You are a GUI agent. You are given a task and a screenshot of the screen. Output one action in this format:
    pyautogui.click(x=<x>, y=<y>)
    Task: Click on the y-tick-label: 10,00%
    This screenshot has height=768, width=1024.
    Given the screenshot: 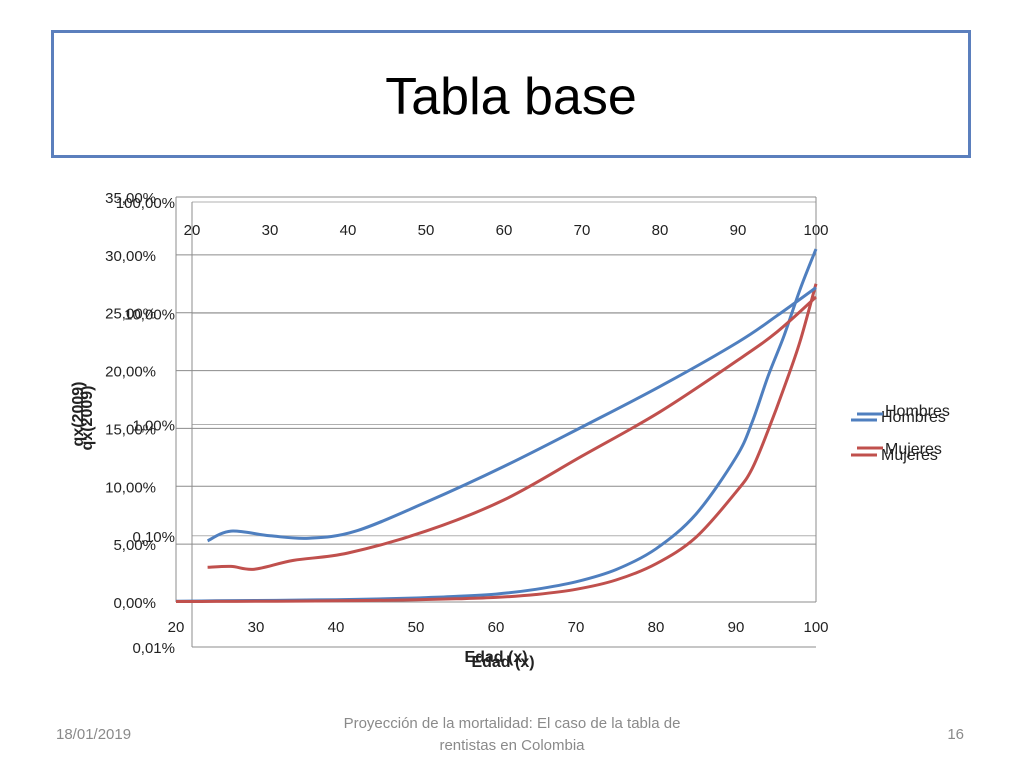 What is the action you would take?
    pyautogui.click(x=130, y=487)
    